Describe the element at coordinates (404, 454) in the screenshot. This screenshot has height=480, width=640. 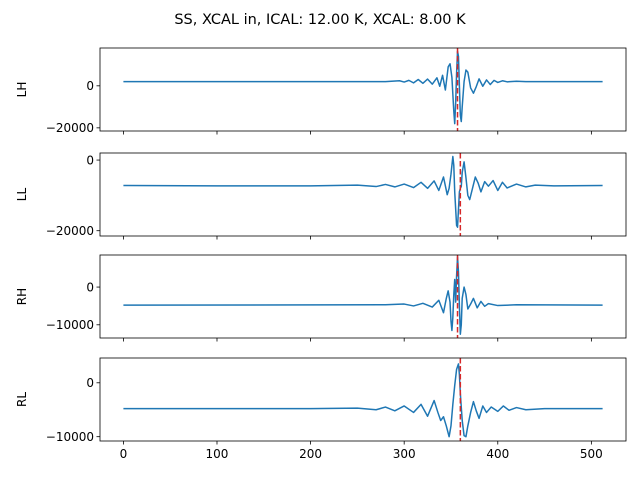
I see `x-tick-label-rl-3: 300` at that location.